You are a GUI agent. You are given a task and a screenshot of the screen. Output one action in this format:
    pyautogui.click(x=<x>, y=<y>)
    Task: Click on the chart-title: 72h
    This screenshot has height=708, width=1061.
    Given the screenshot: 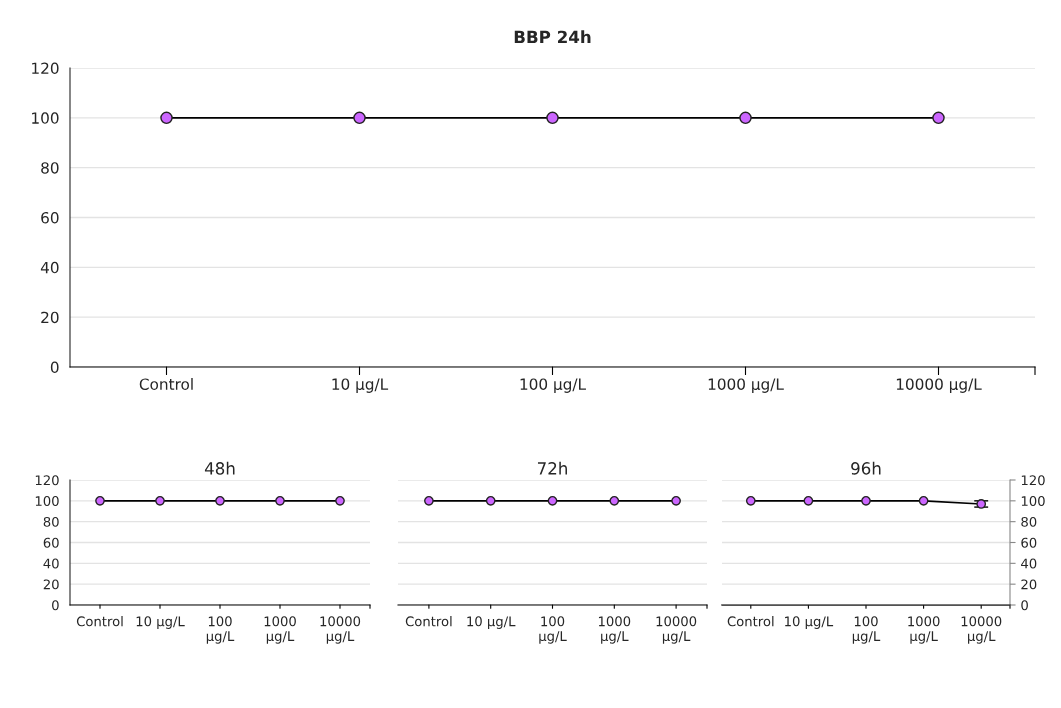 What is the action you would take?
    pyautogui.click(x=552, y=468)
    